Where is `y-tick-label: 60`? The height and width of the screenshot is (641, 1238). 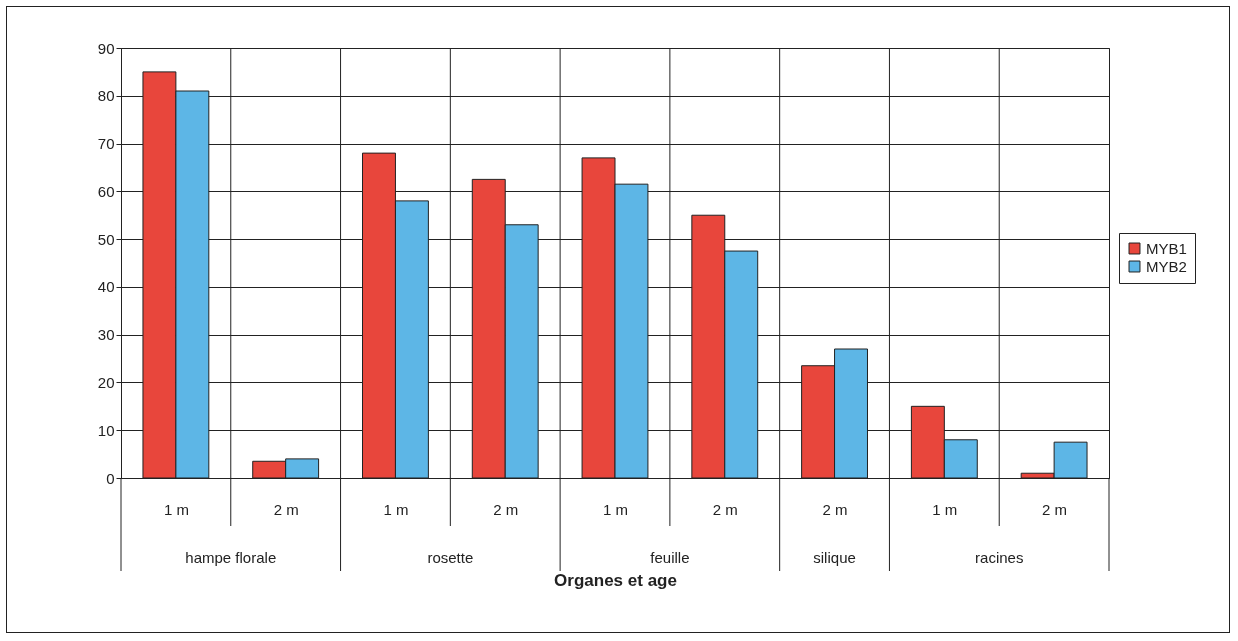
y-tick-label: 60 is located at coordinates (106, 191).